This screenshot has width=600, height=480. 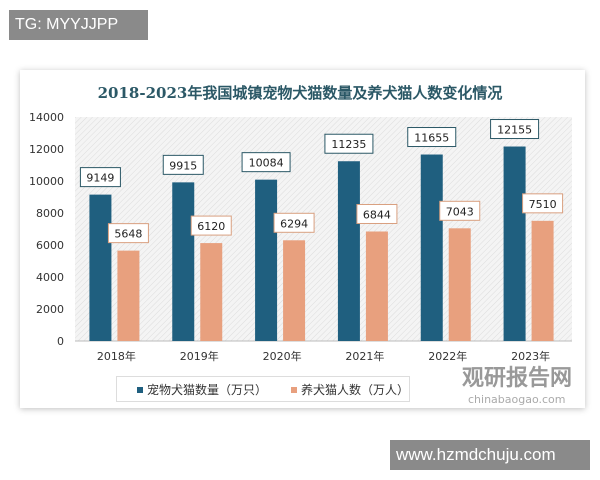 What do you see at coordinates (530, 356) in the screenshot?
I see `x-tick-label: 2023年` at bounding box center [530, 356].